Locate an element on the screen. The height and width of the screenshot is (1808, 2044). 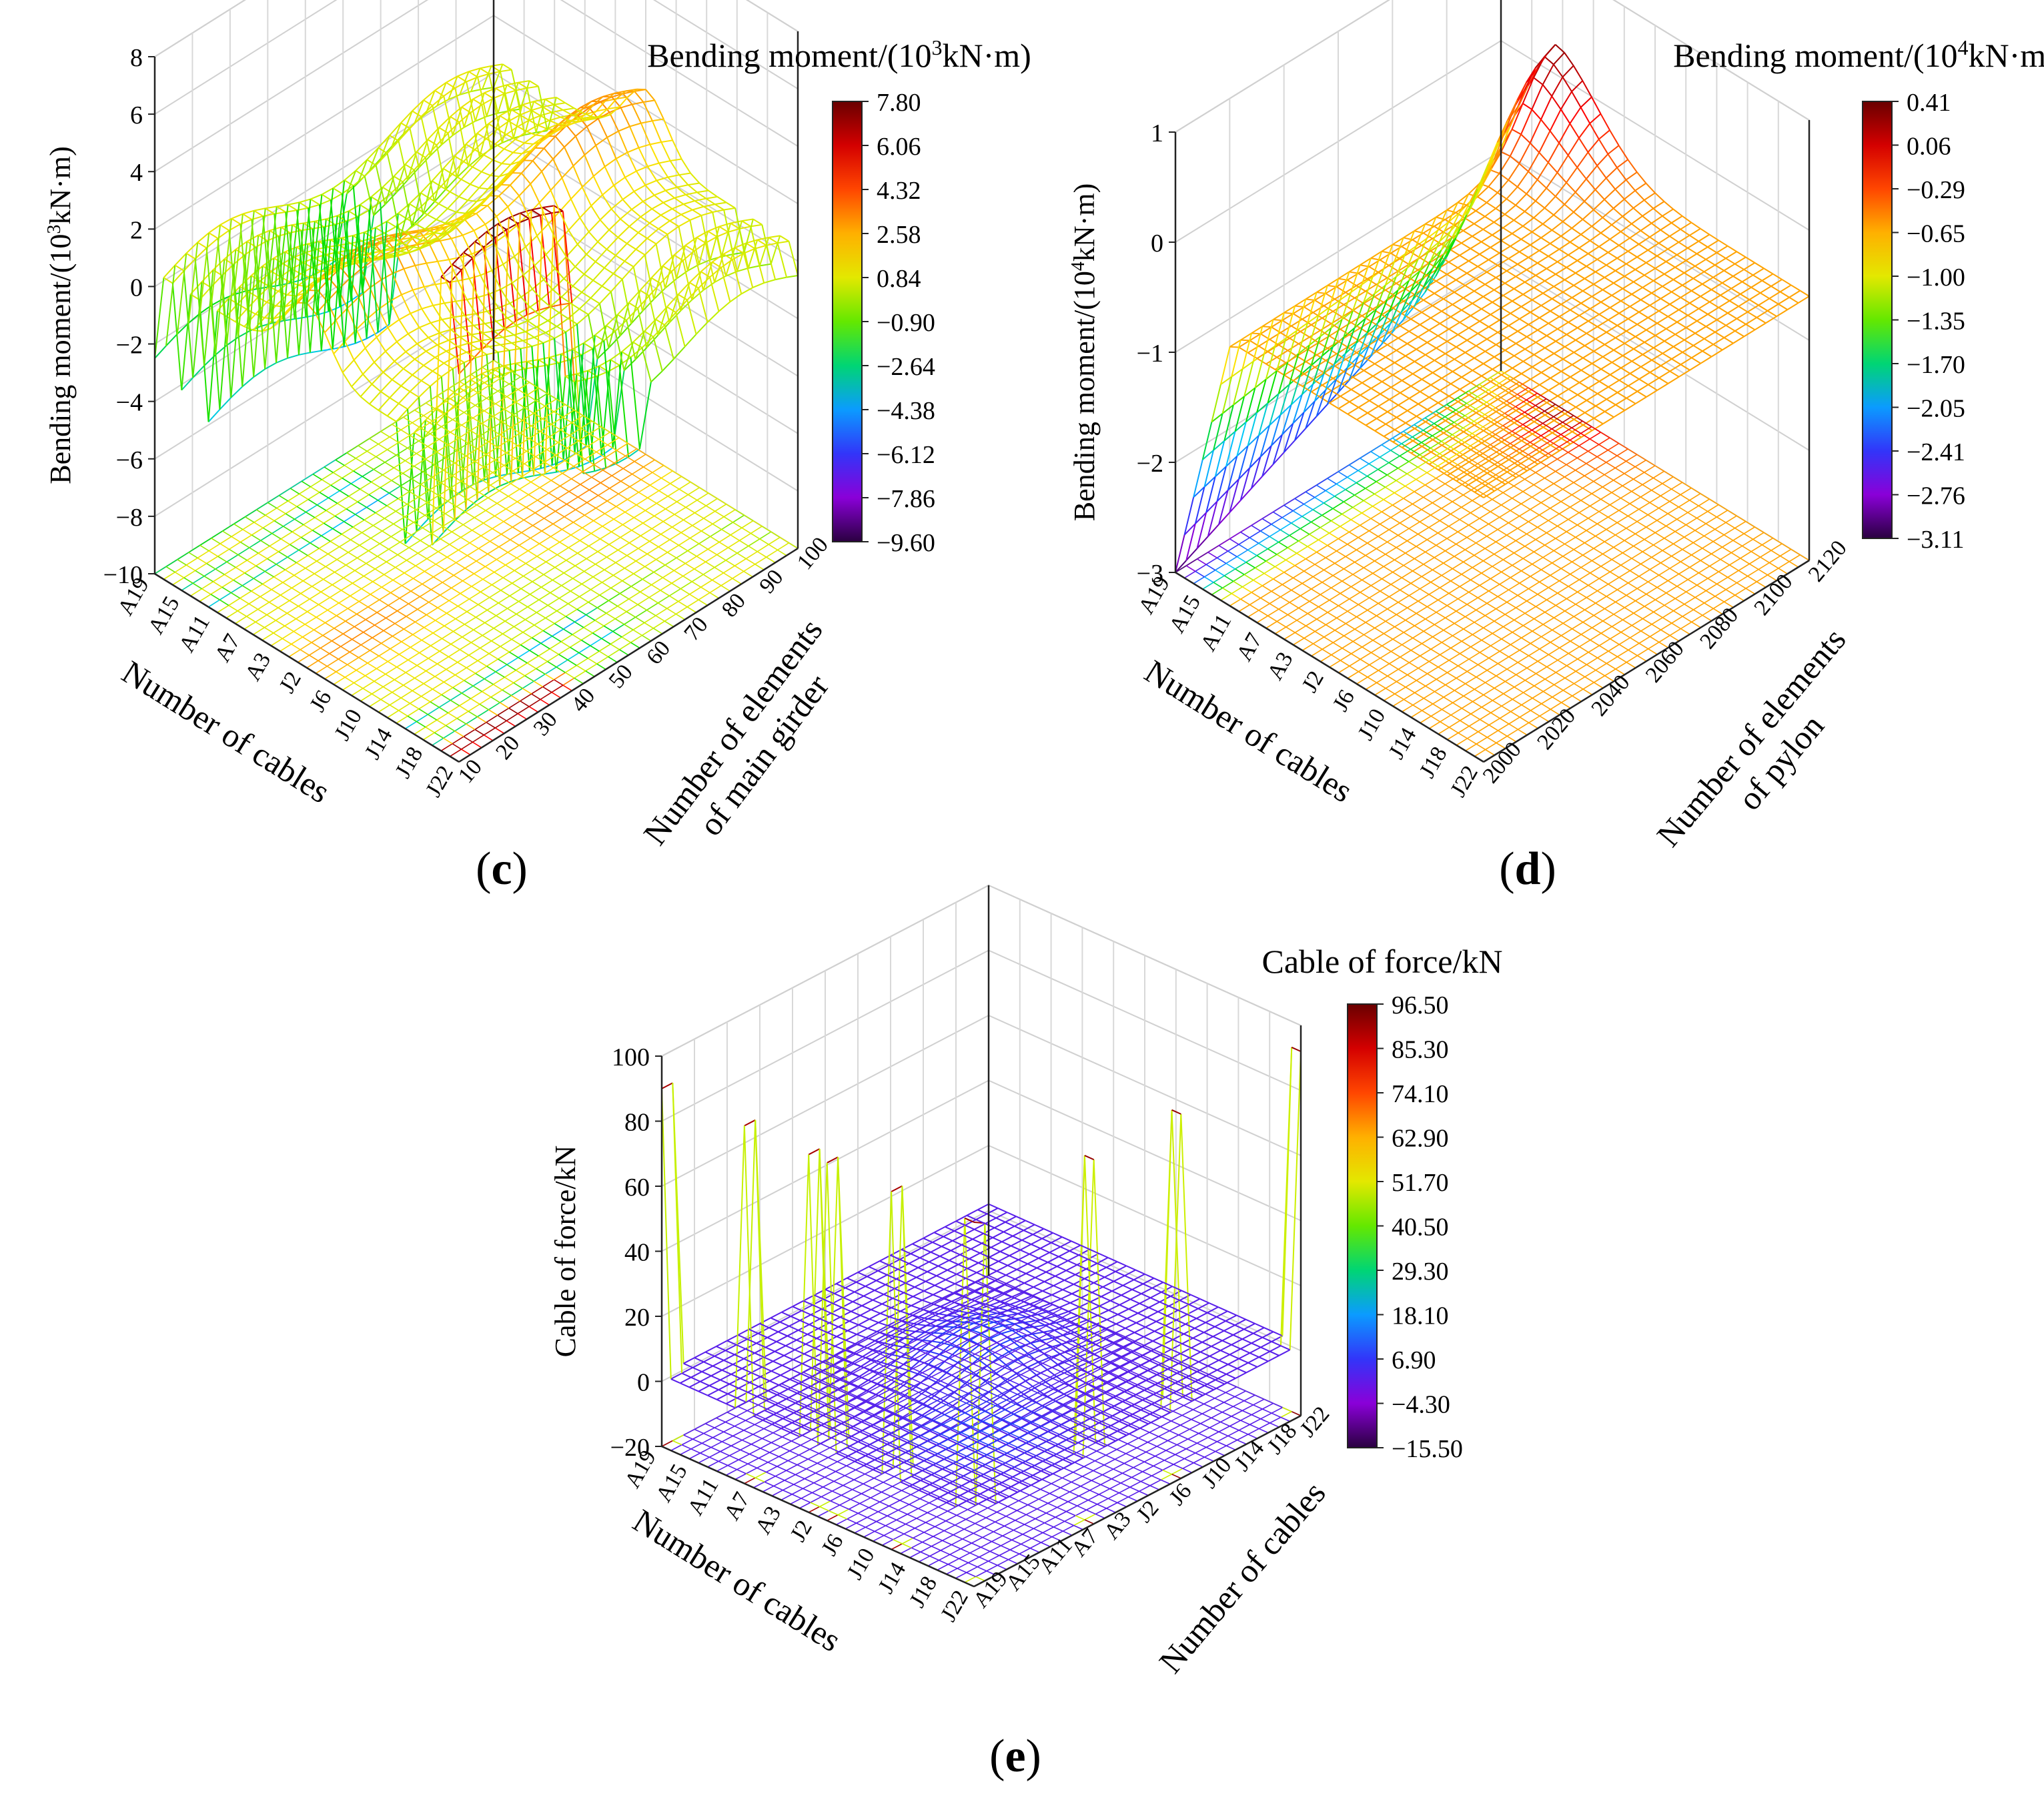
x-tick-label: J2 is located at coordinates (290, 683).